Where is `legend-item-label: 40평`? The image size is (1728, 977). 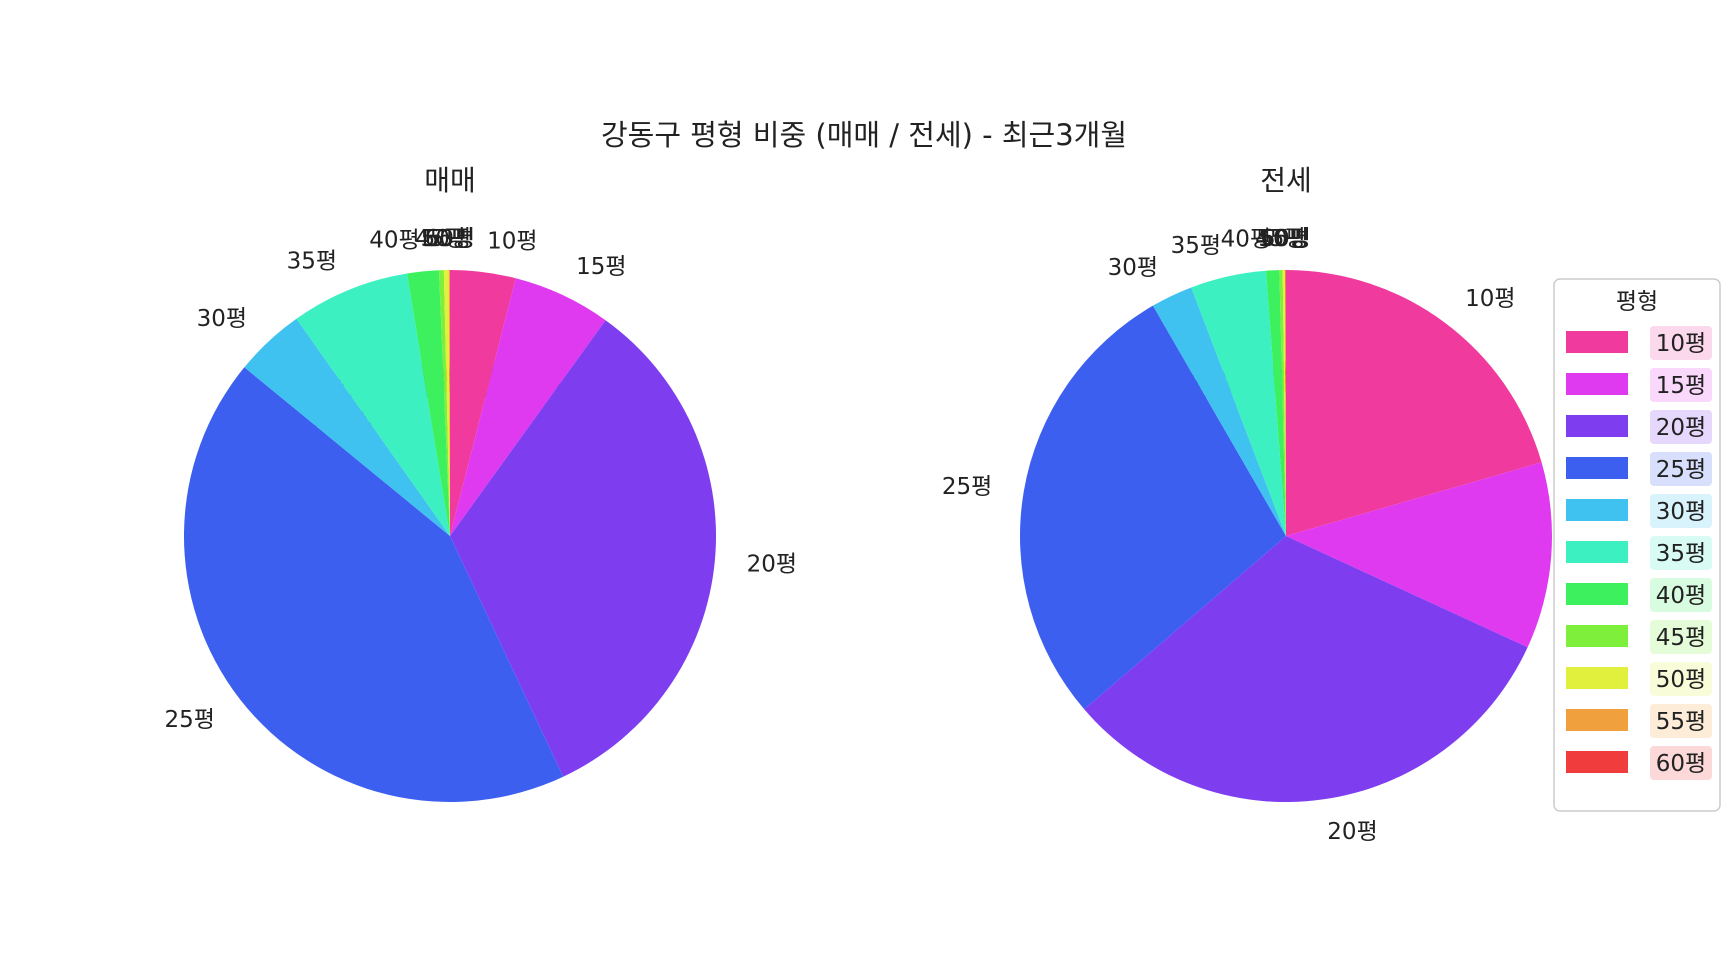
legend-item-label: 40평 is located at coordinates (1681, 596).